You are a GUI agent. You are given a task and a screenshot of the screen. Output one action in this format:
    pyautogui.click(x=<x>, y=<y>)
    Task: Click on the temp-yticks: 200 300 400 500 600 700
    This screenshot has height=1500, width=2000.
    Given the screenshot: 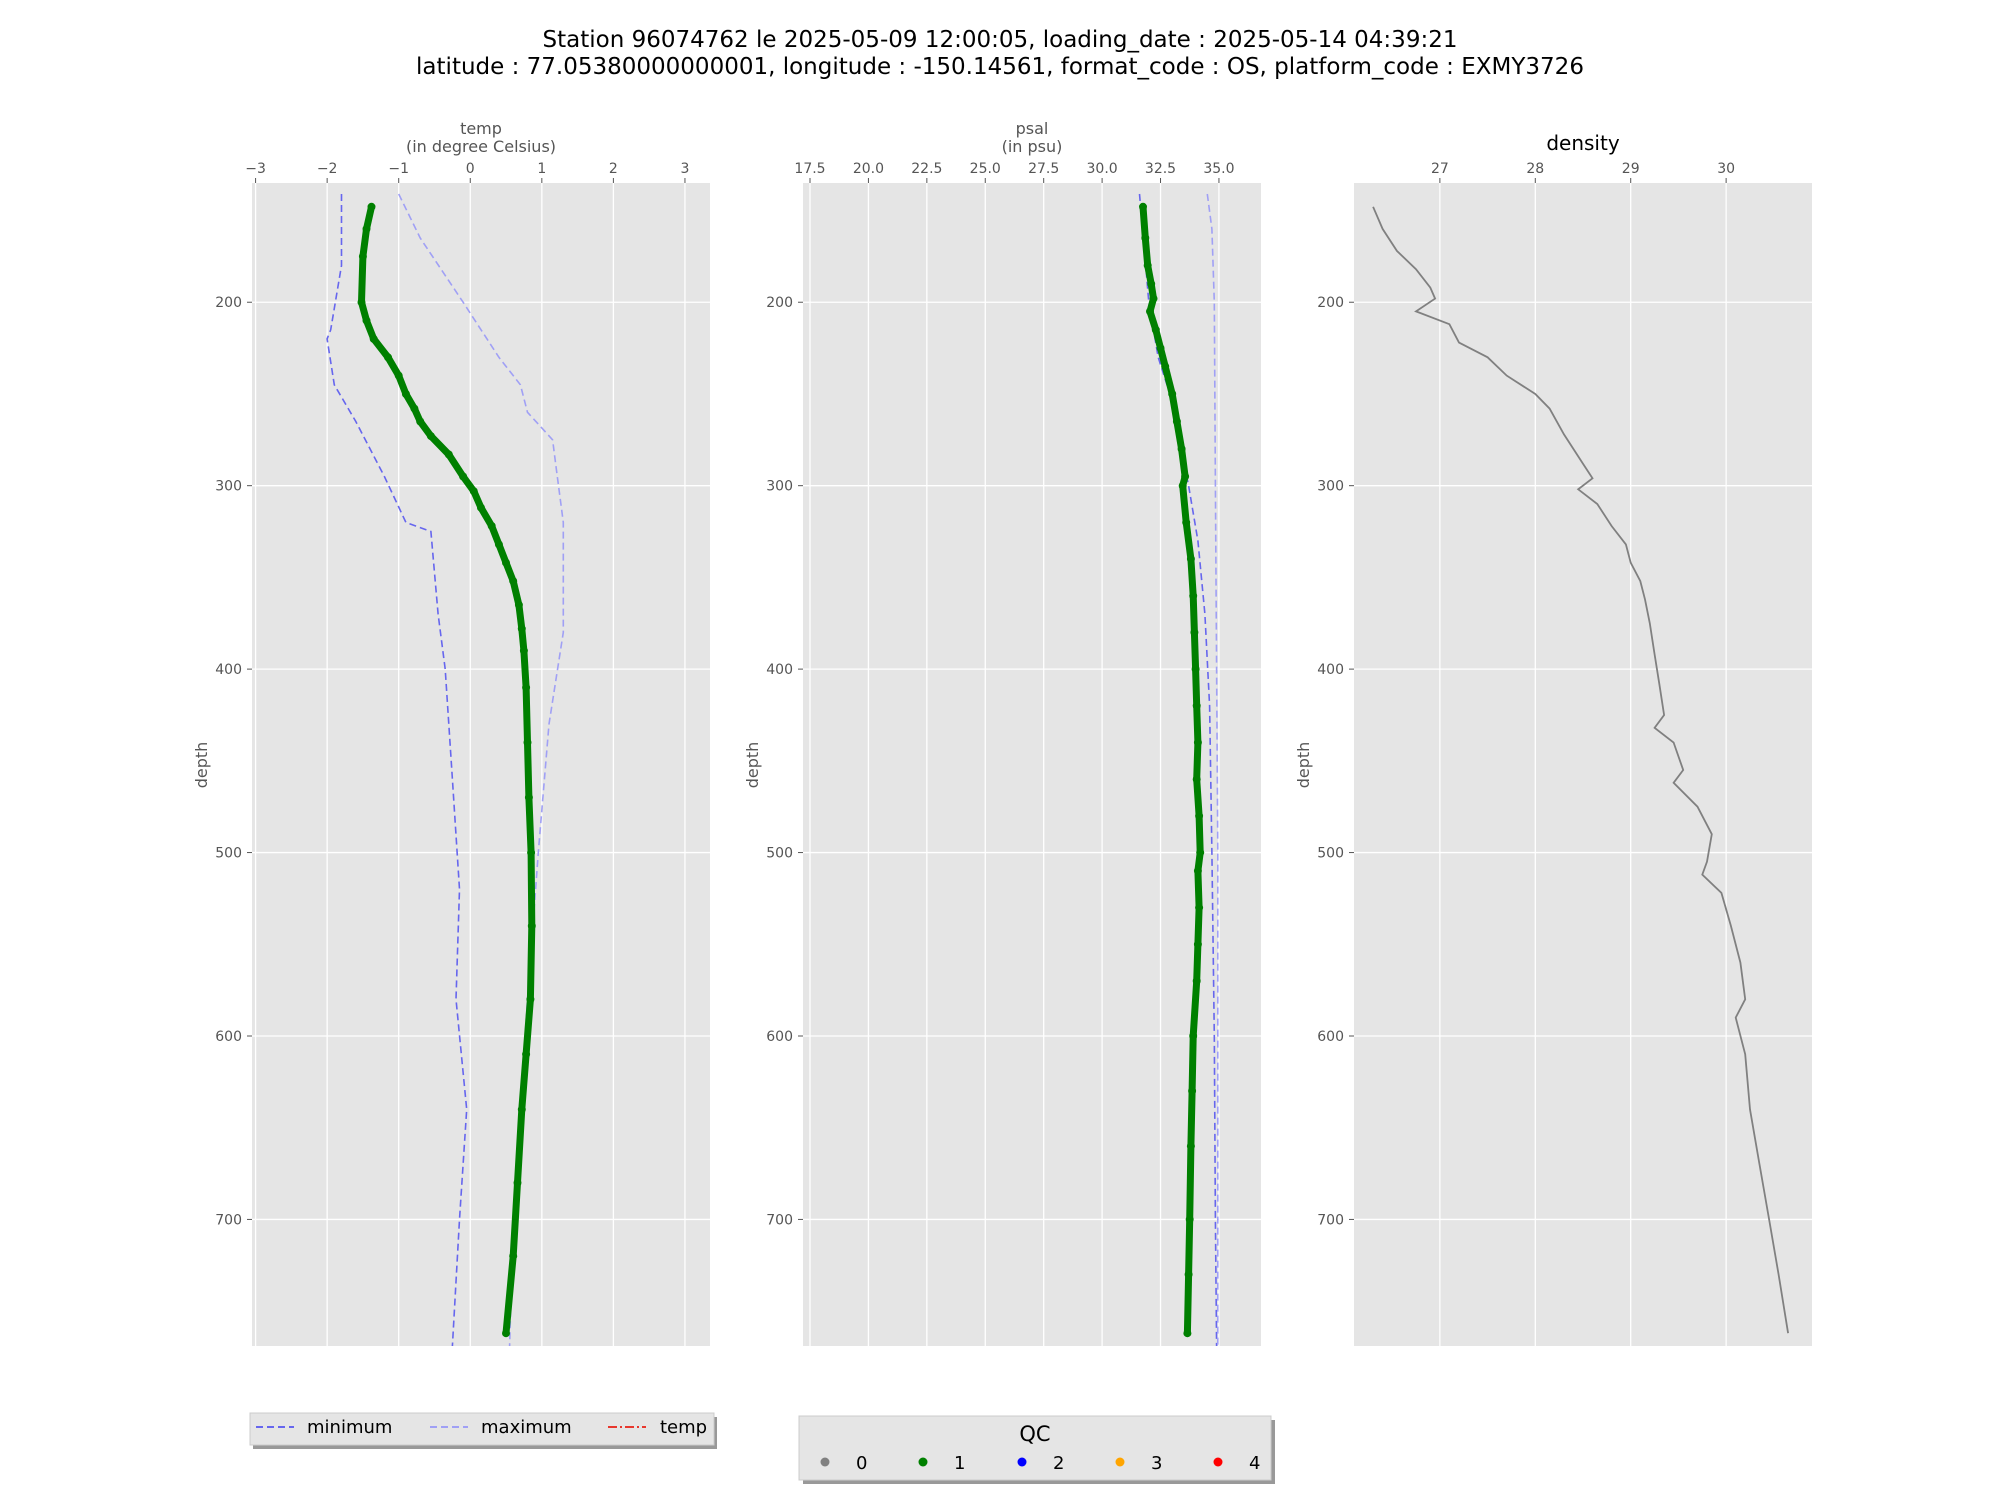 What is the action you would take?
    pyautogui.click(x=233, y=761)
    